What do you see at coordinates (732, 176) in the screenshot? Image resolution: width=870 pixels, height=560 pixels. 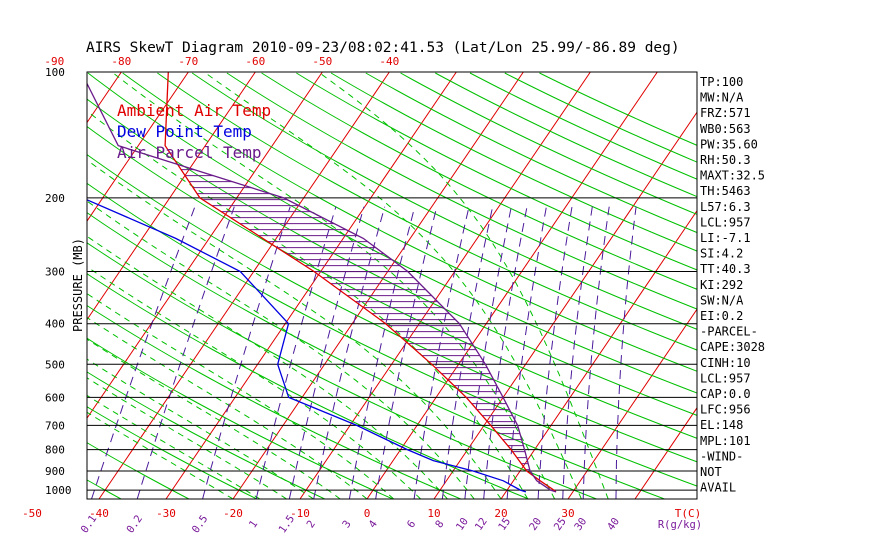 I see `index-line: MAXT:32.5` at bounding box center [732, 176].